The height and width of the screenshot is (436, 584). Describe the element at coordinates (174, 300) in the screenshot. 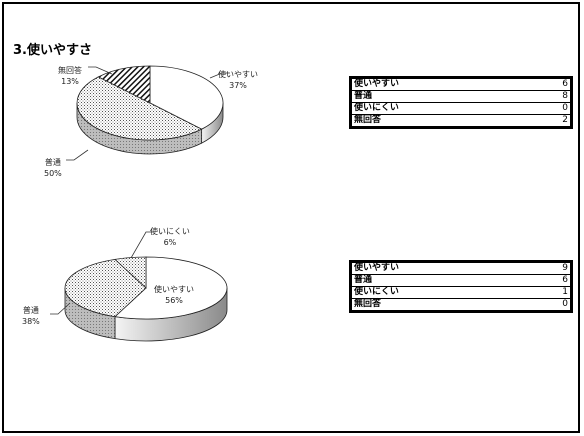

I see `pie2-label-usable-pct: 56%` at that location.